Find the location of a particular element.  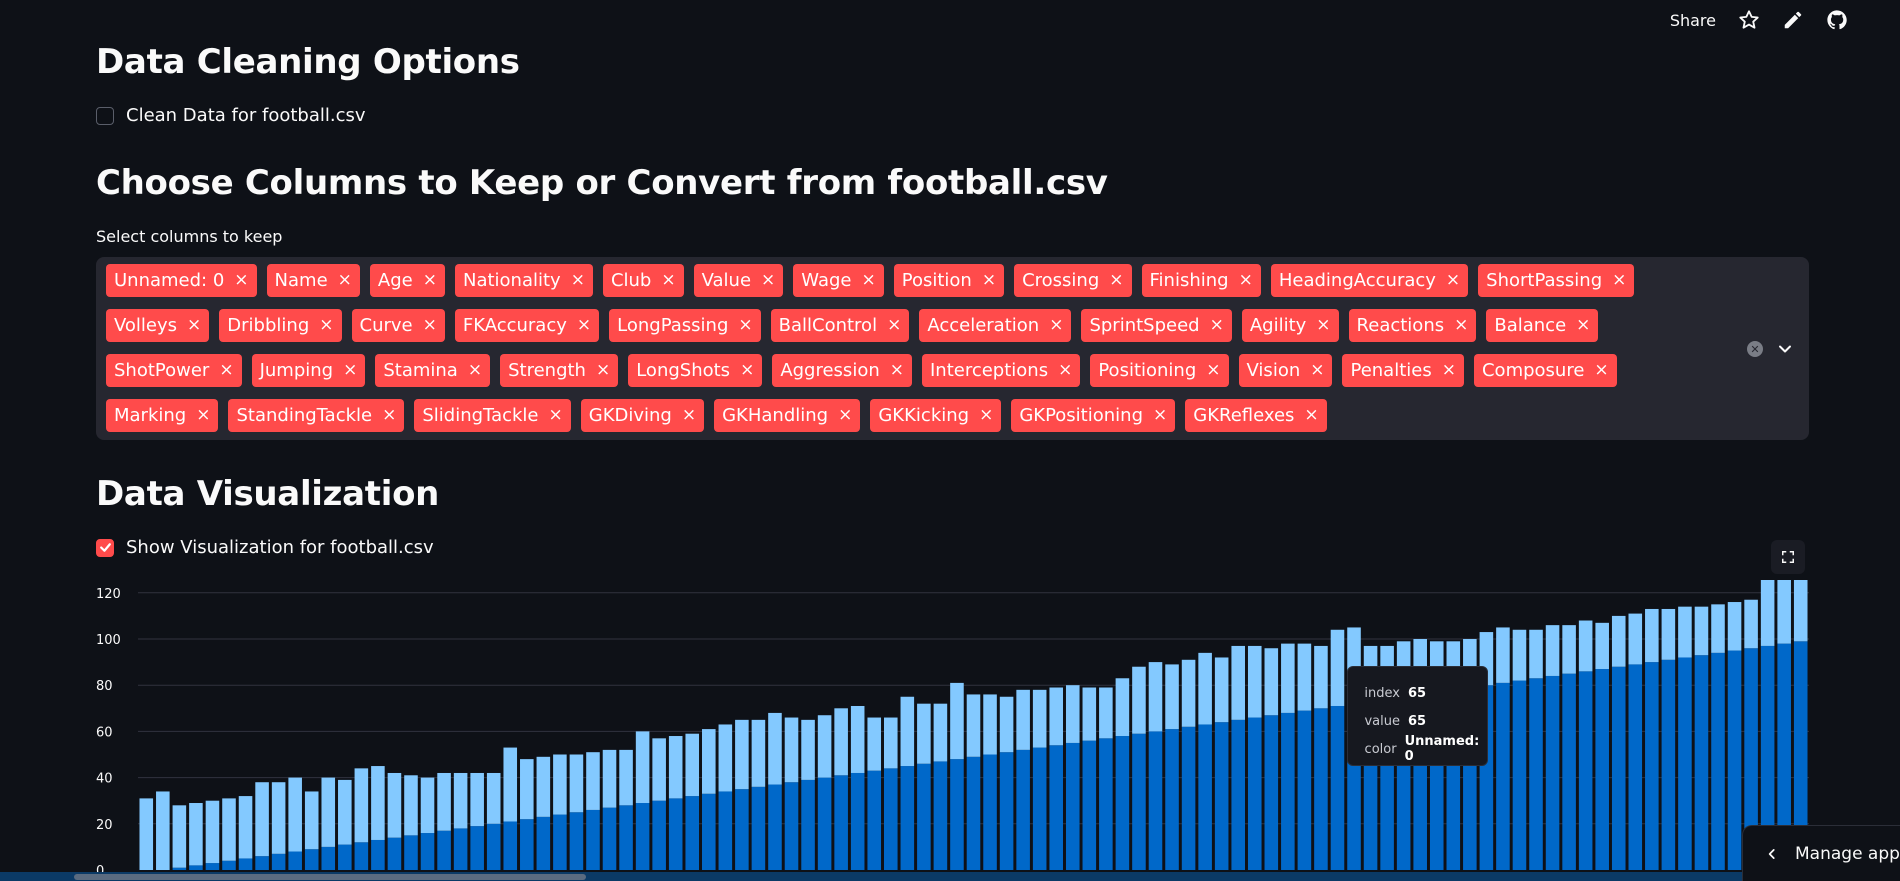

tag-acceleration: Acceleration × is located at coordinates (995, 325).